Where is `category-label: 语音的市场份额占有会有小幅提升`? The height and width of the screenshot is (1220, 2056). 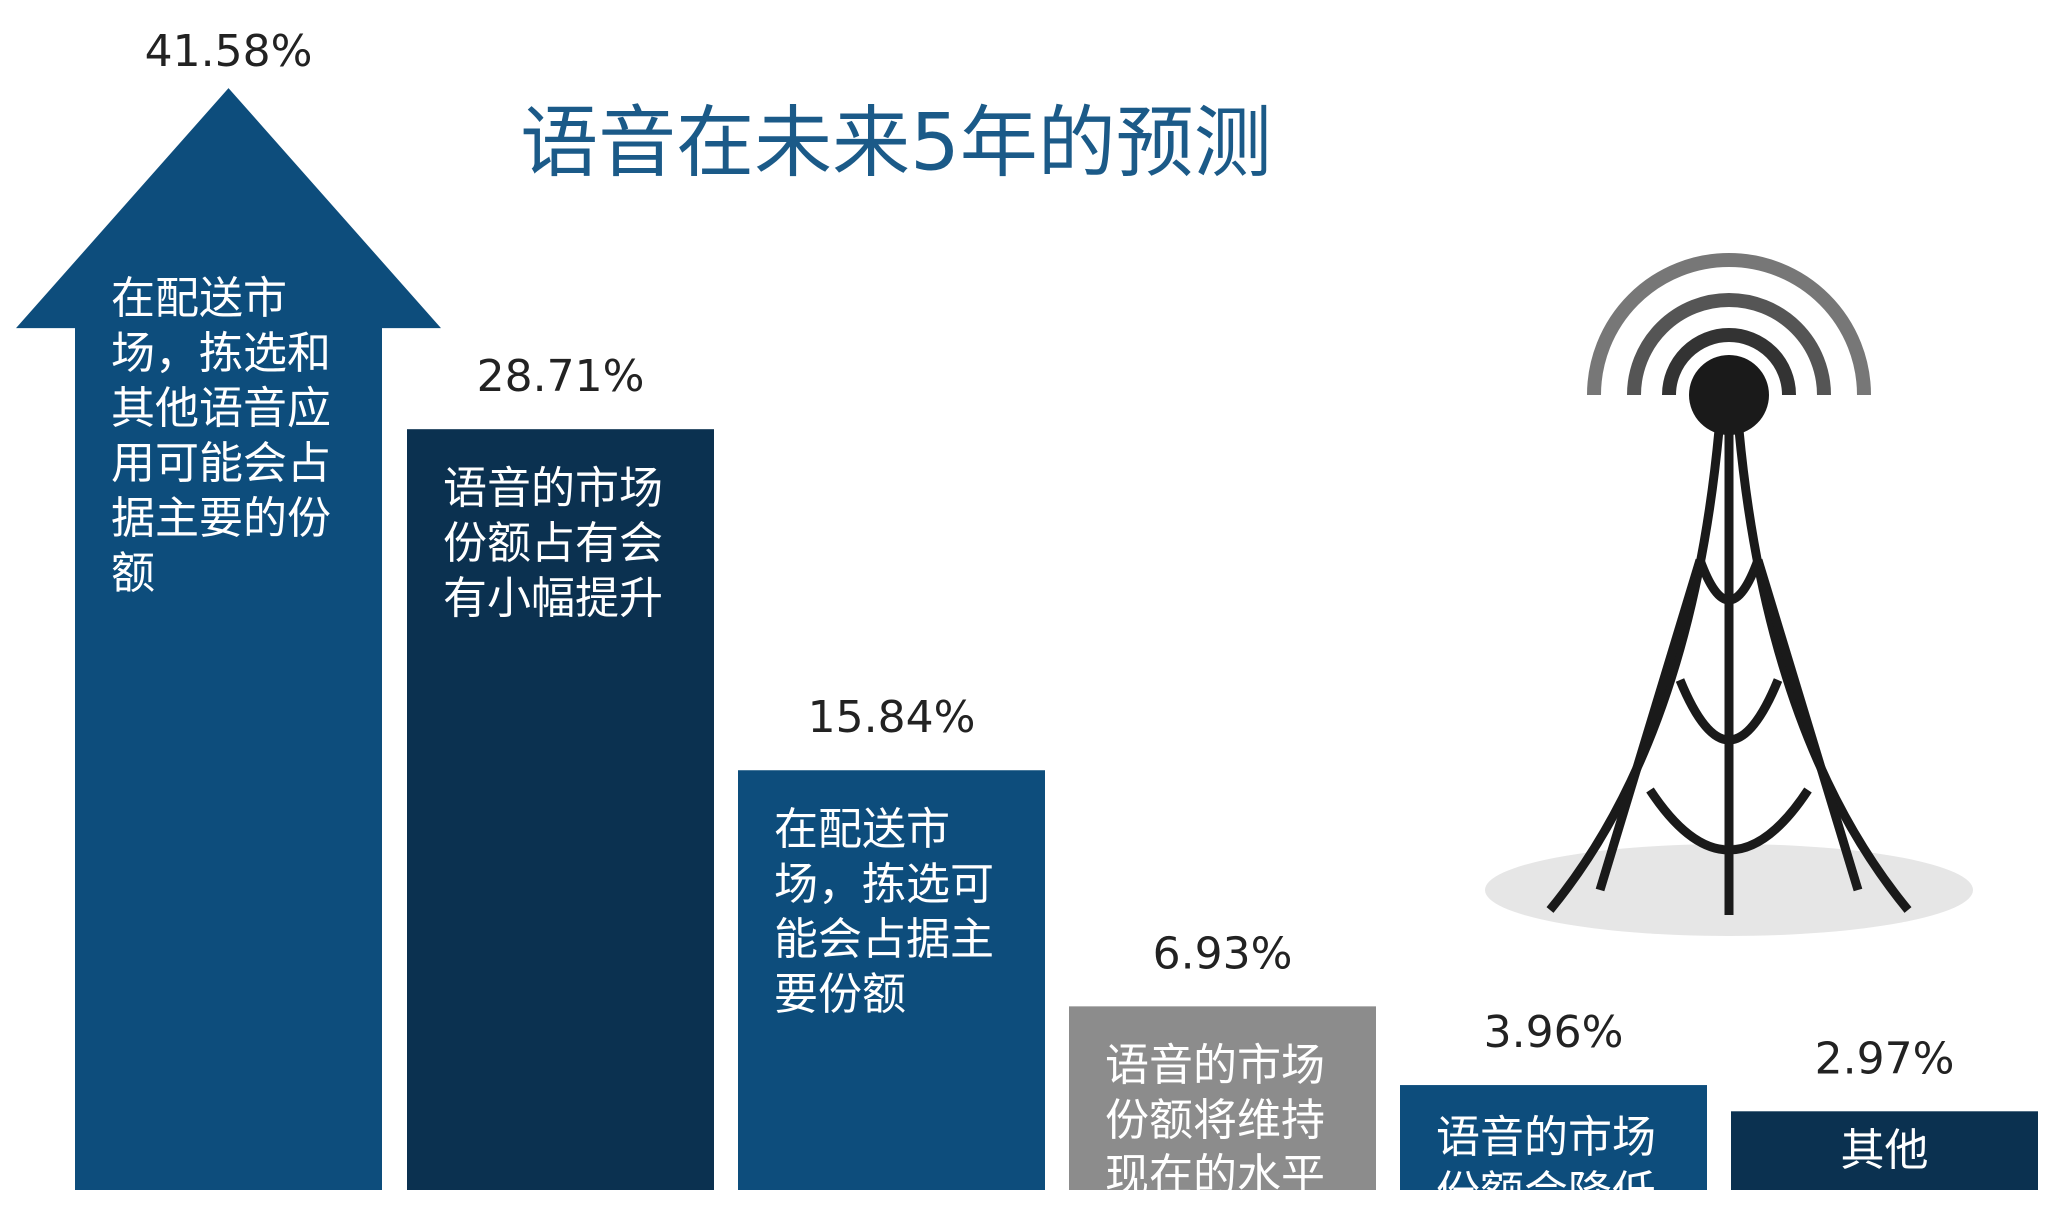
category-label: 语音的市场份额占有会有小幅提升 is located at coordinates (553, 544).